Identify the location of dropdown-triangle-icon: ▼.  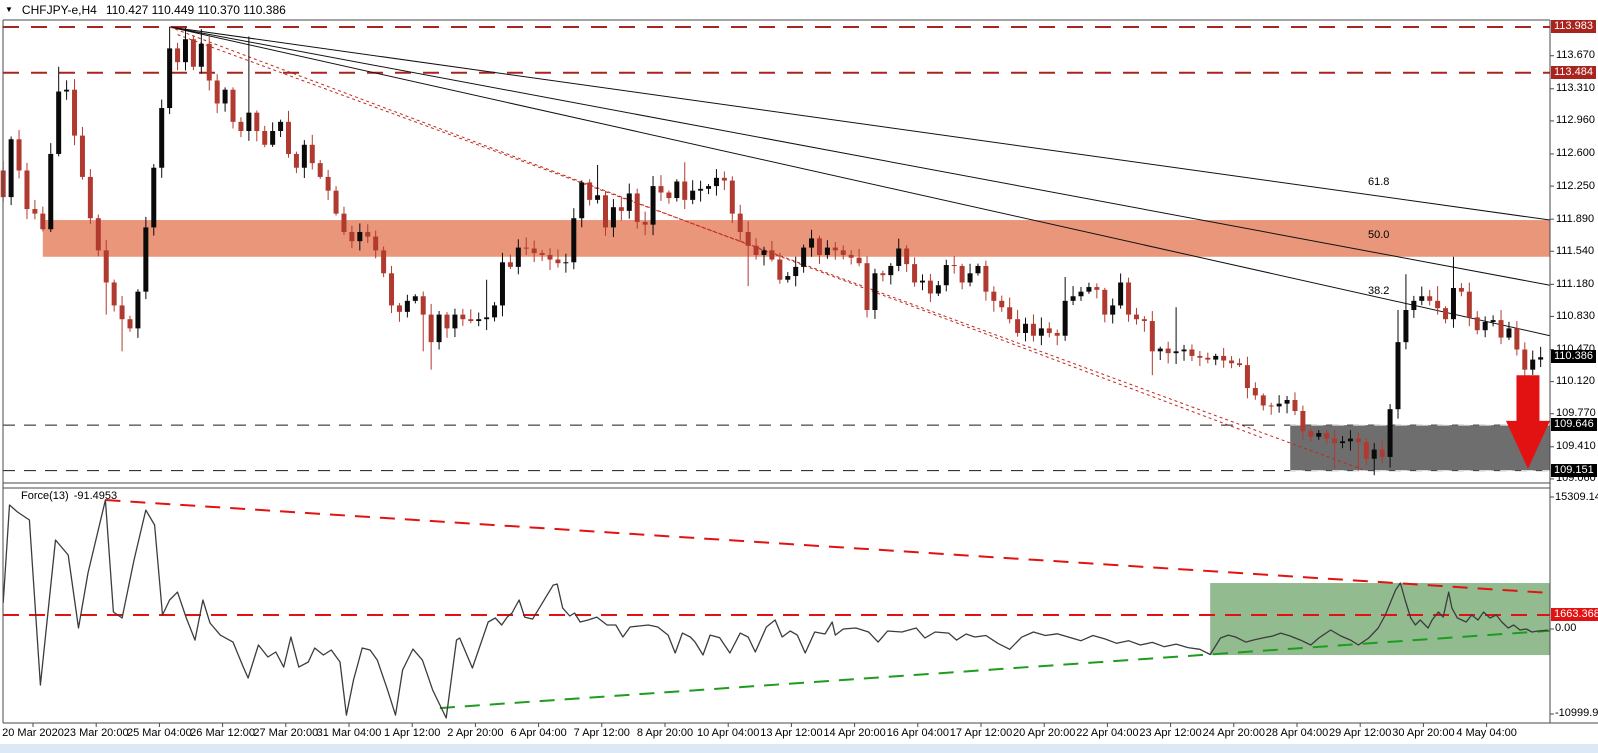
(9, 9).